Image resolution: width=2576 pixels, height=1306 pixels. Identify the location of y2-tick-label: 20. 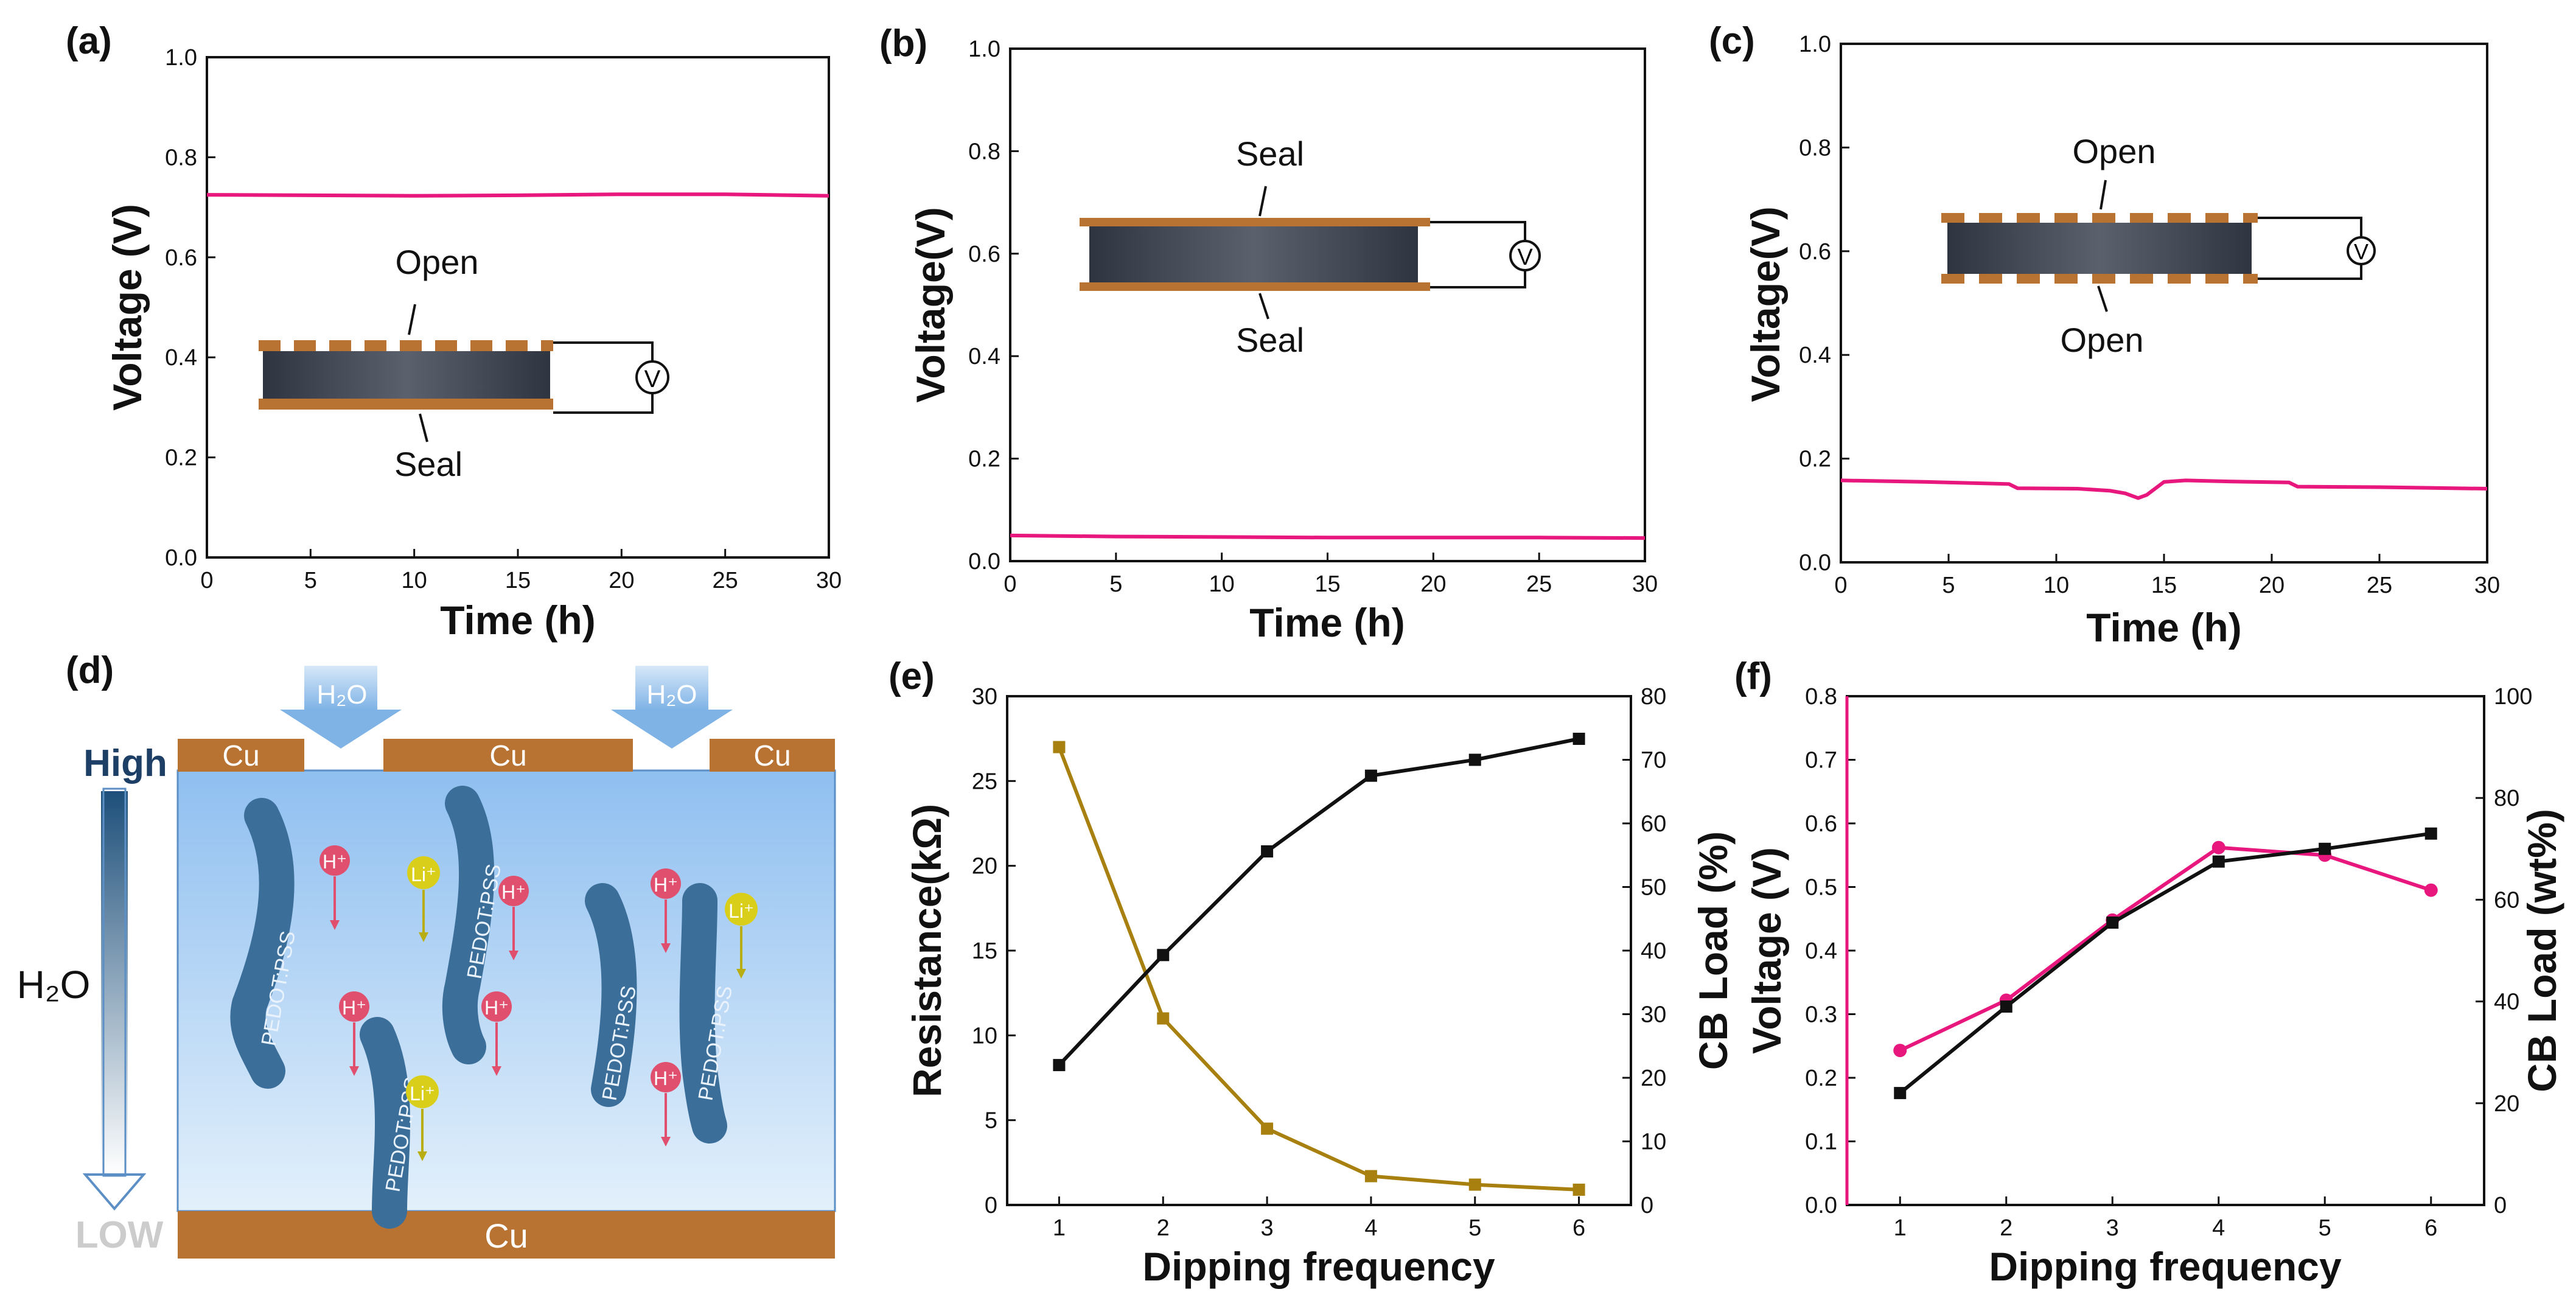
(1653, 1078).